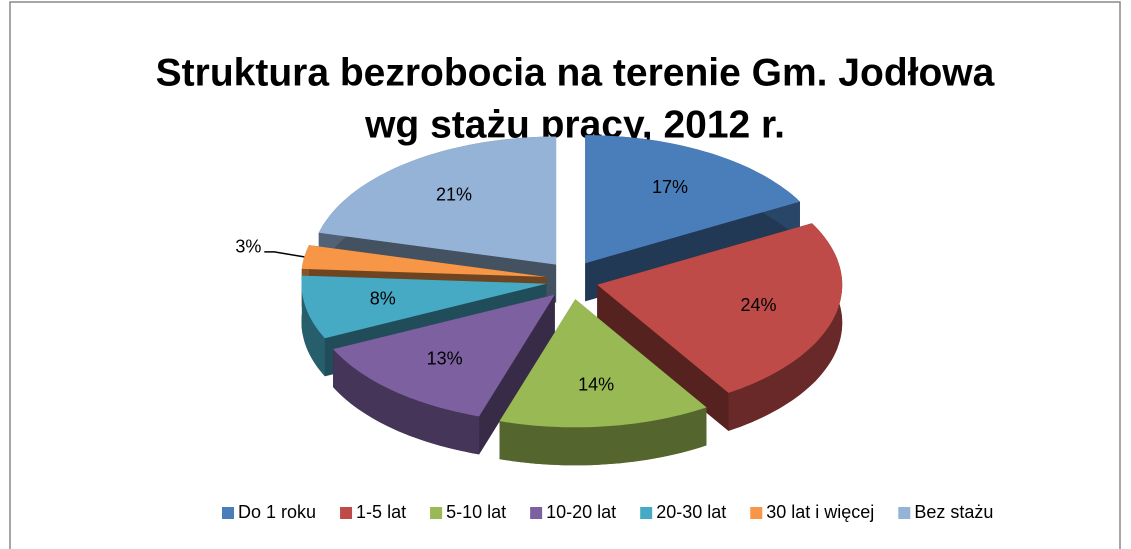 The image size is (1131, 549). Describe the element at coordinates (476, 512) in the screenshot. I see `legend-label: 5-10 lat` at that location.